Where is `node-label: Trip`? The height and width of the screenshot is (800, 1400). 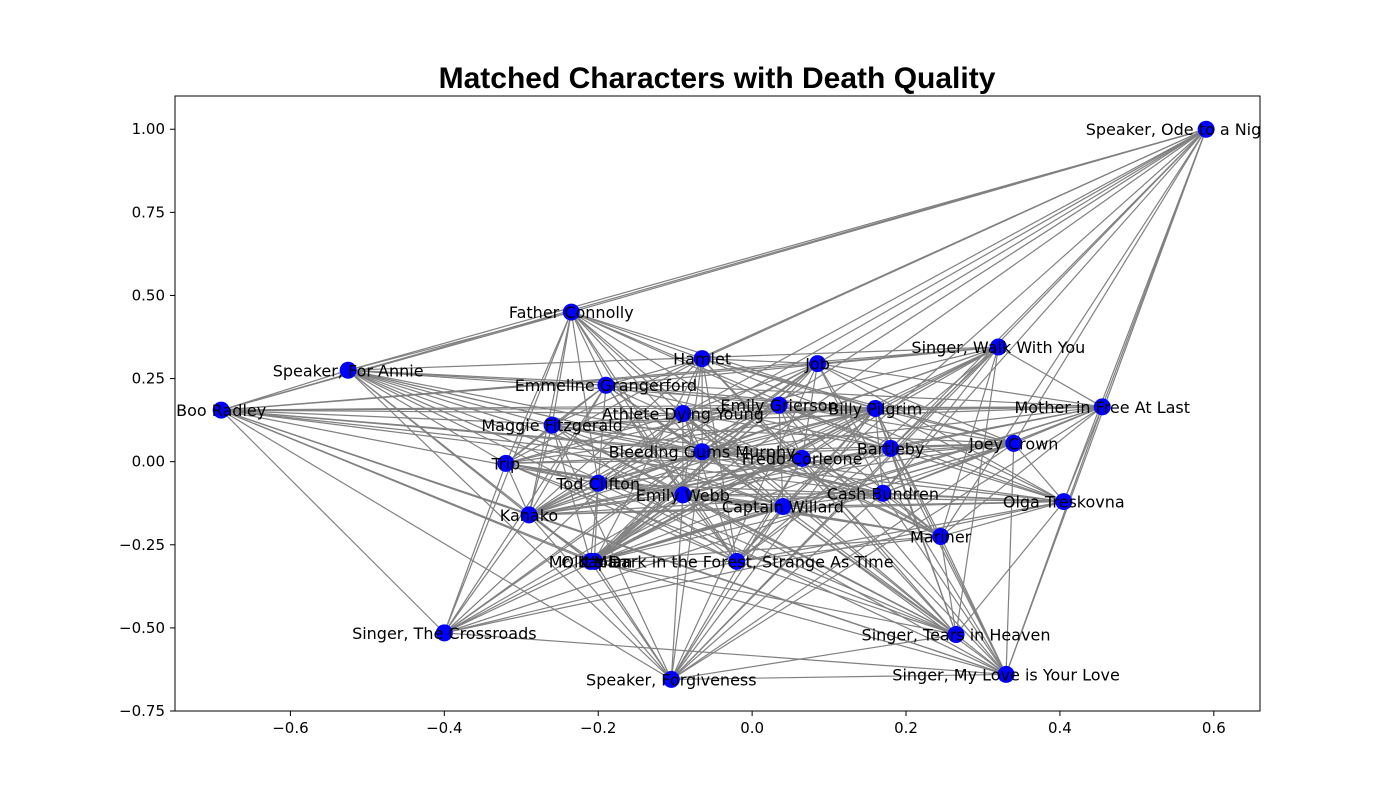
node-label: Trip is located at coordinates (506, 463).